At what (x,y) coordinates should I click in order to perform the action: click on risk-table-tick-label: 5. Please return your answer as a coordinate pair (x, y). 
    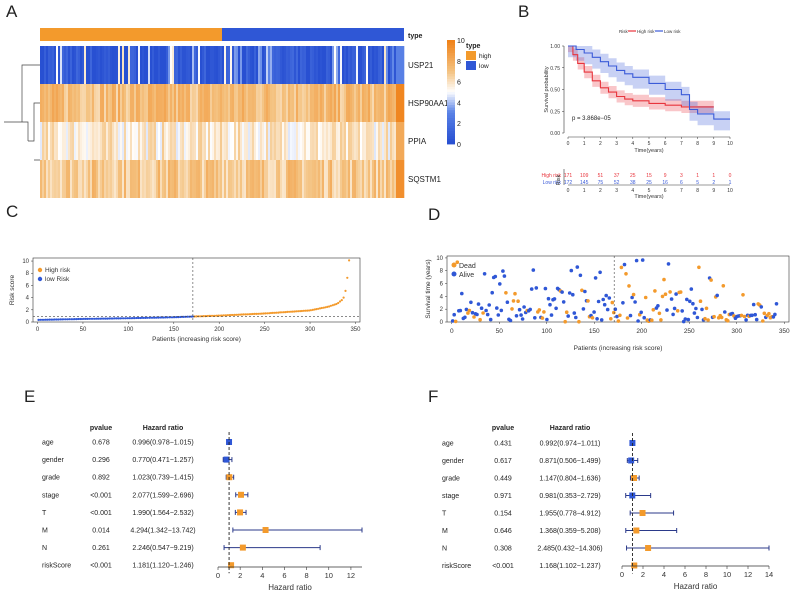
    Looking at the image, I should click on (649, 191).